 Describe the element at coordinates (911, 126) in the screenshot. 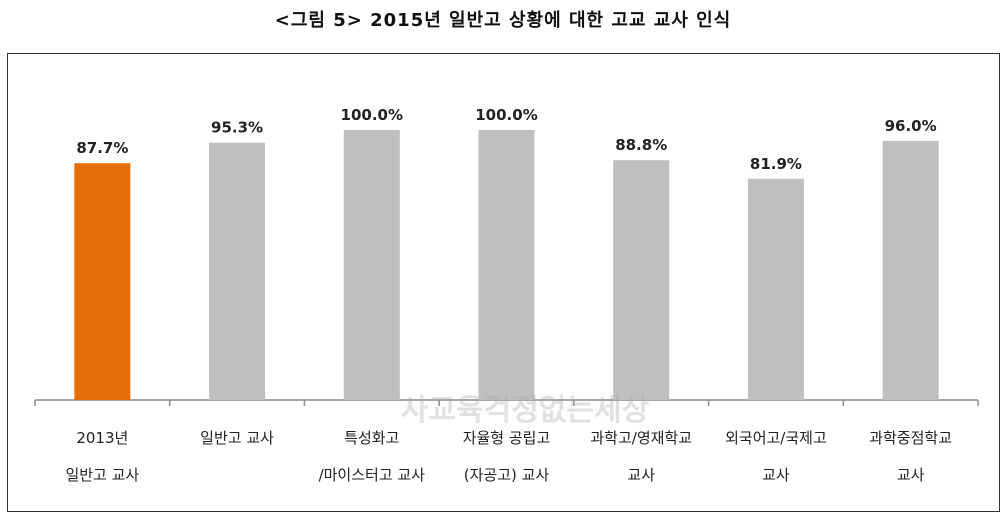

I see `data-label: 96.0%` at that location.